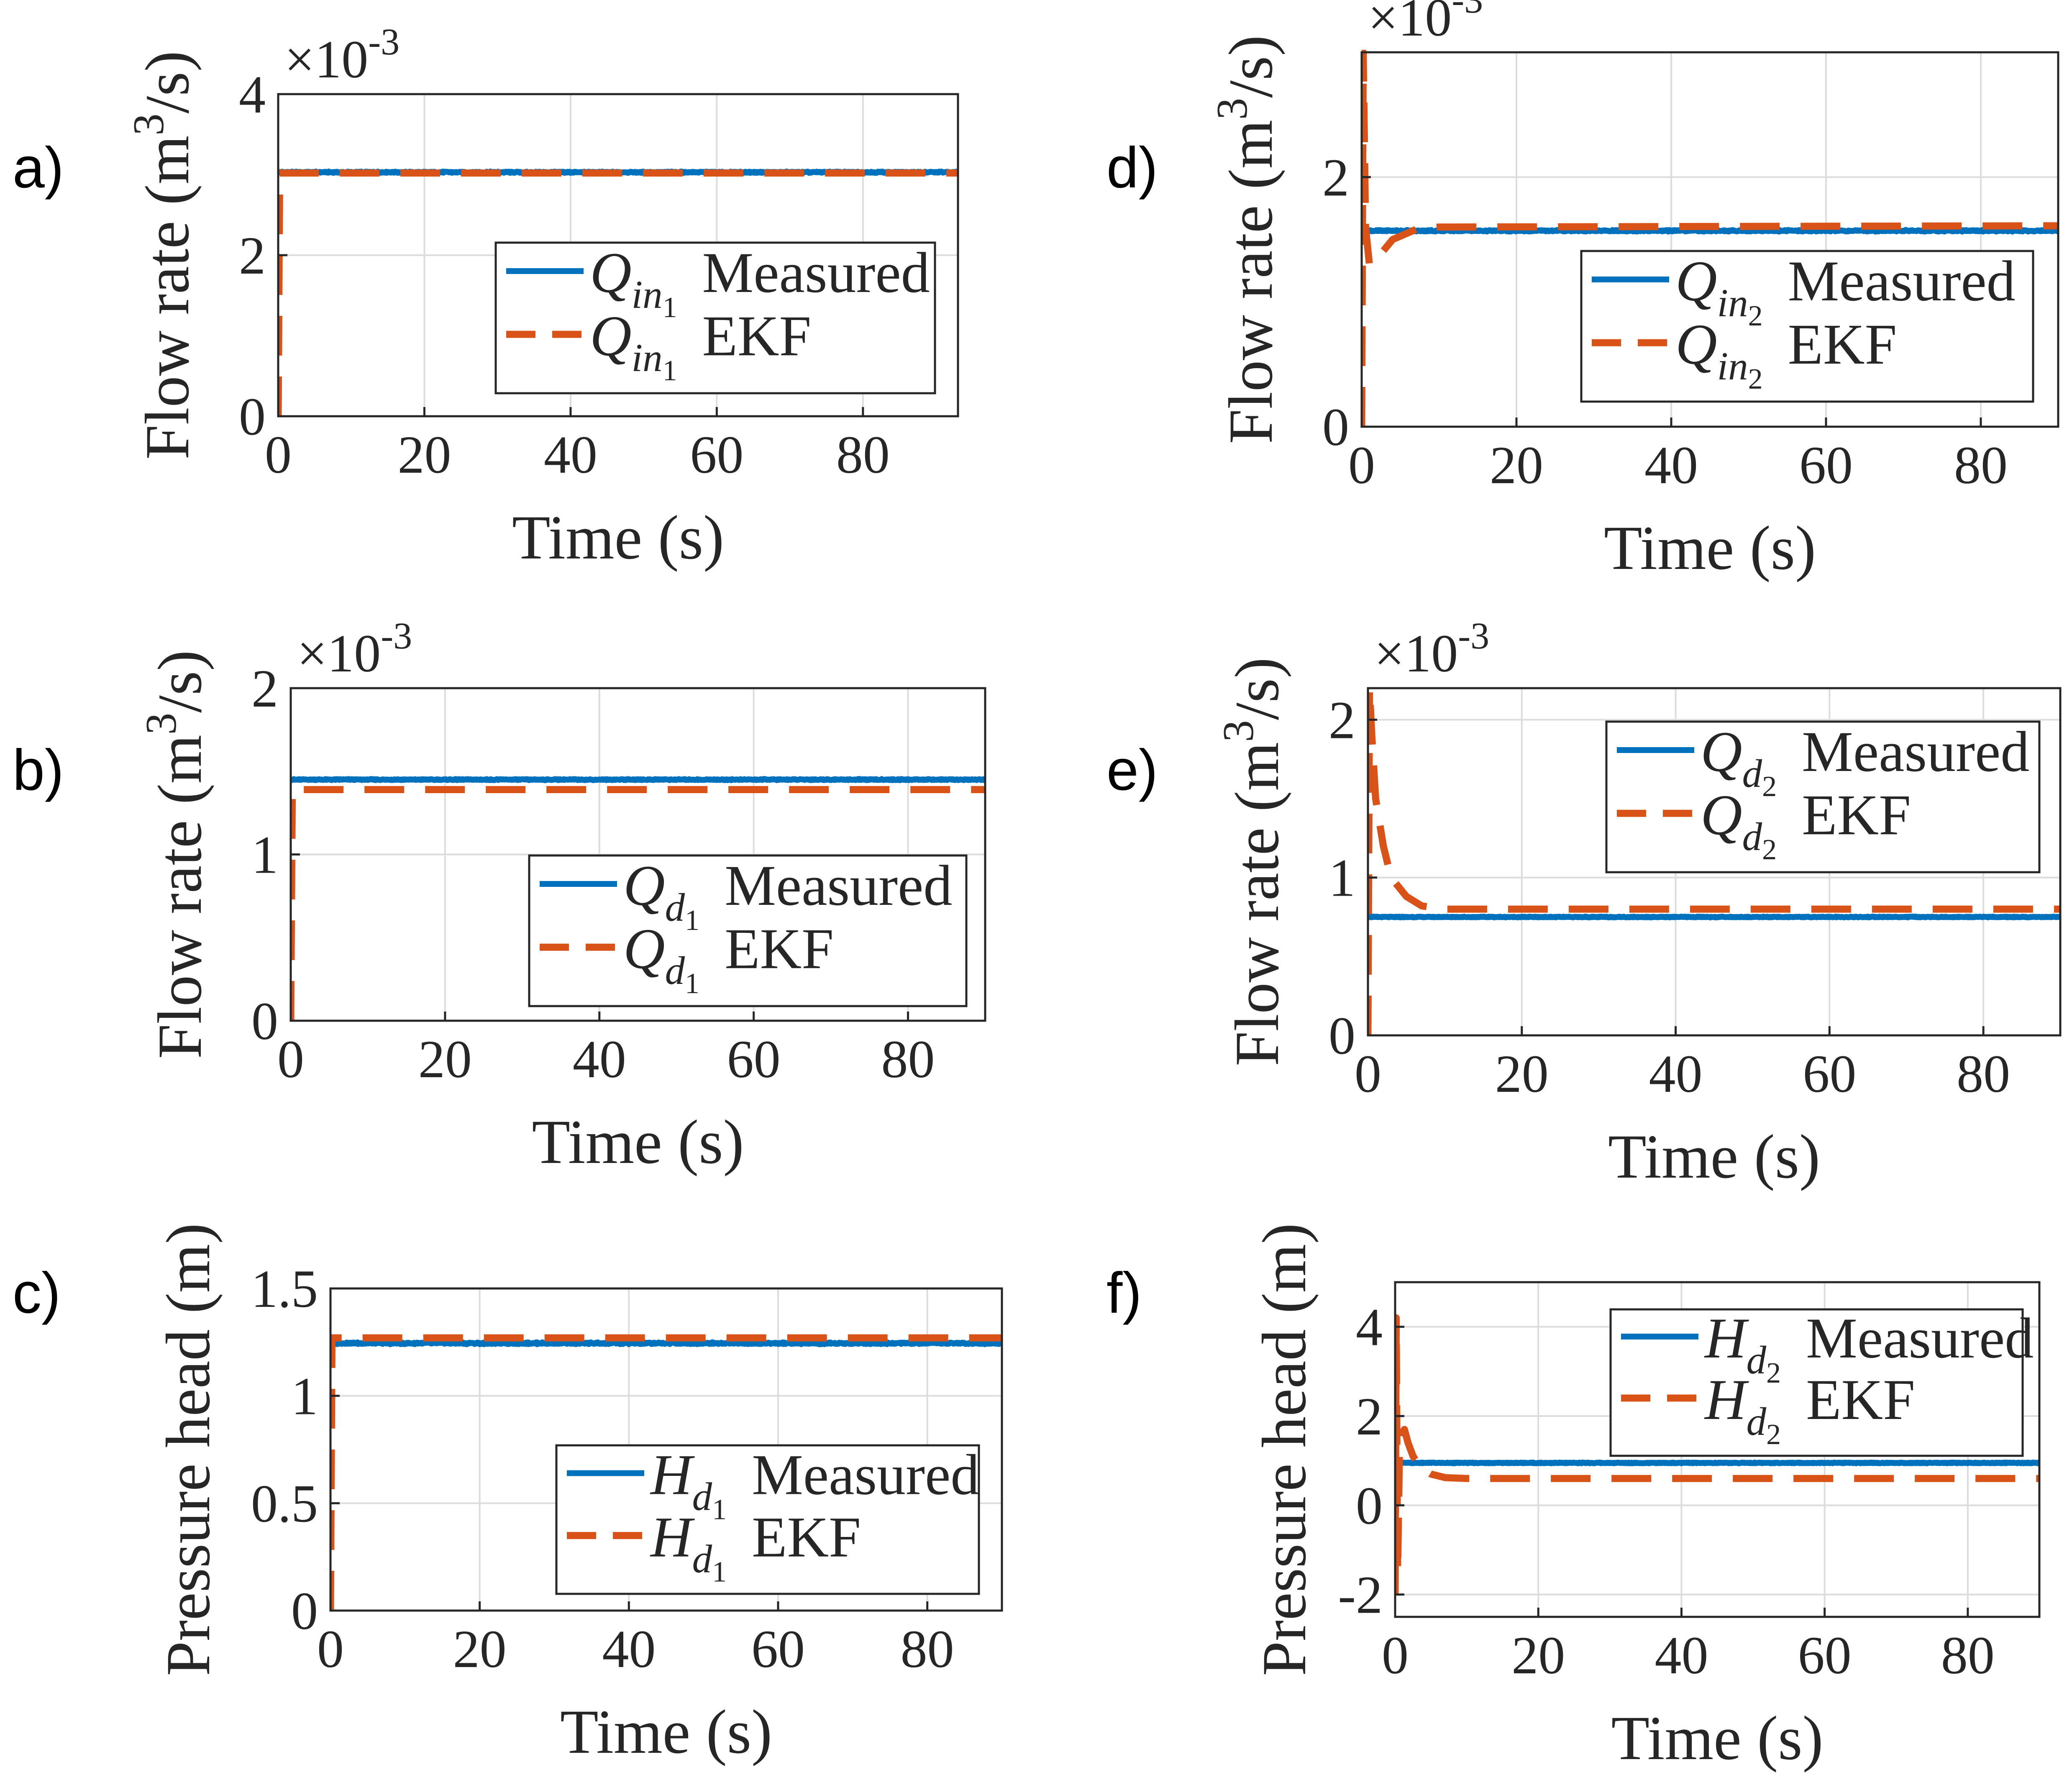  What do you see at coordinates (1132, 770) in the screenshot?
I see `panel-label: e)` at bounding box center [1132, 770].